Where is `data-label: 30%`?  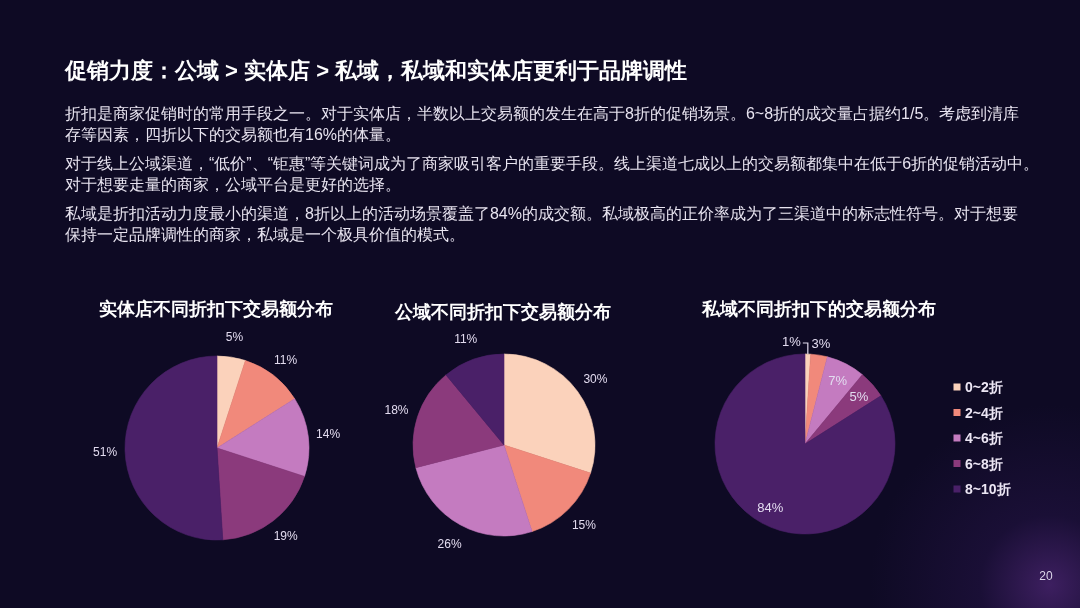
data-label: 30% is located at coordinates (595, 378).